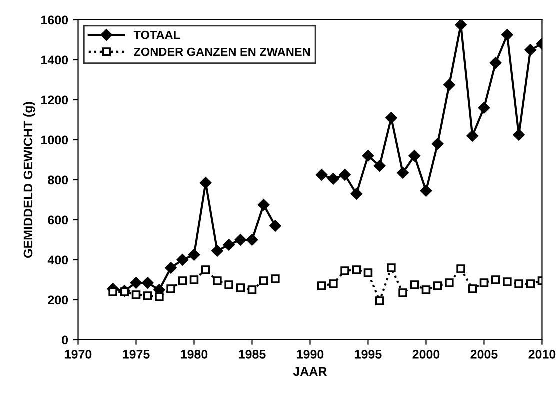 This screenshot has width=559, height=400. I want to click on x-tick-label: 1995, so click(368, 354).